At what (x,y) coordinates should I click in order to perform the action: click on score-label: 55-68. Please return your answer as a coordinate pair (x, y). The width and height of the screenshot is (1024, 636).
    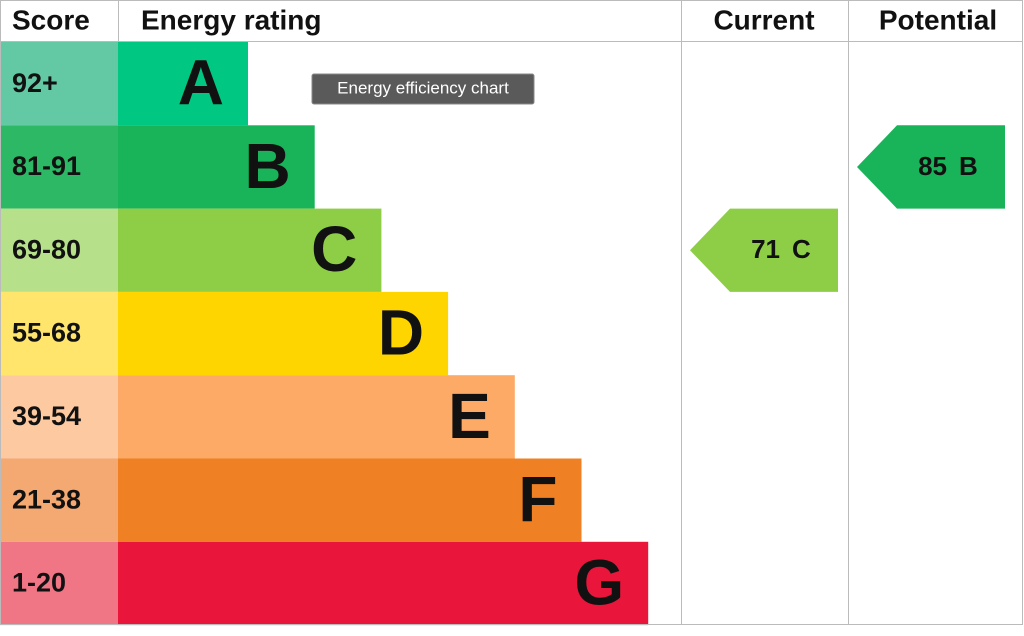
    Looking at the image, I should click on (46, 333).